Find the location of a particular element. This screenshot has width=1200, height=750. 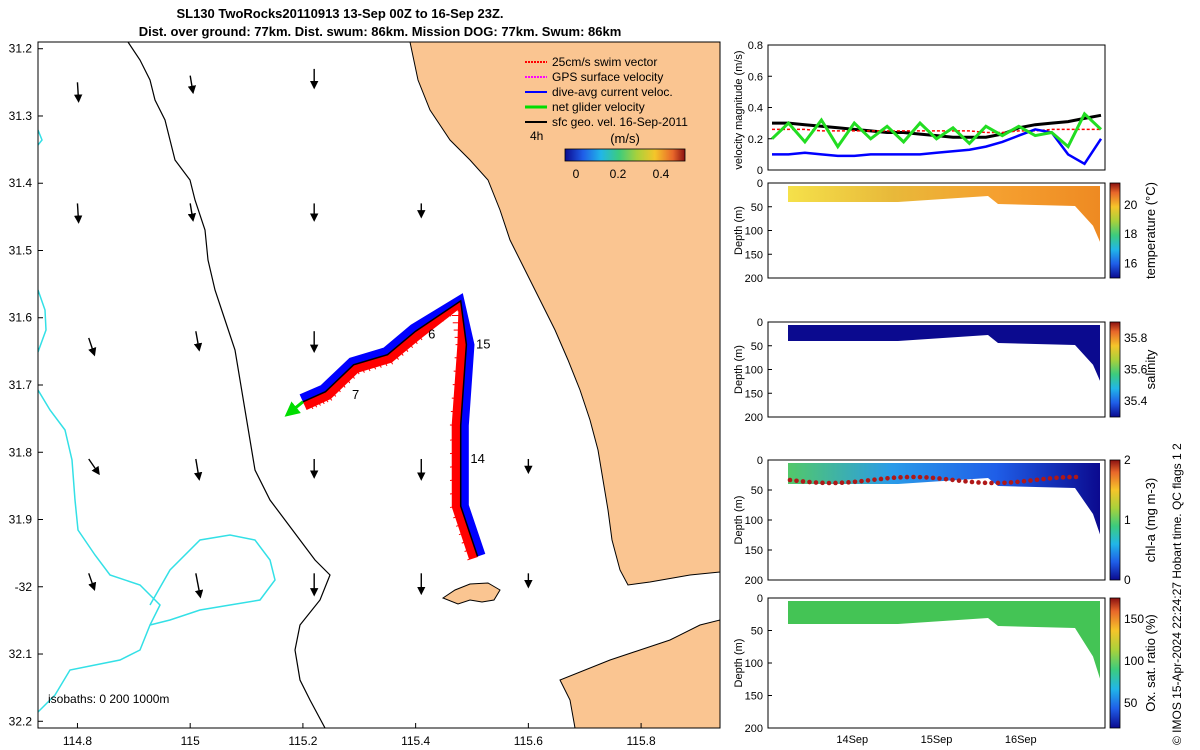

chla-colorbar-label: chl-a (mg m-3) is located at coordinates (1150, 520).